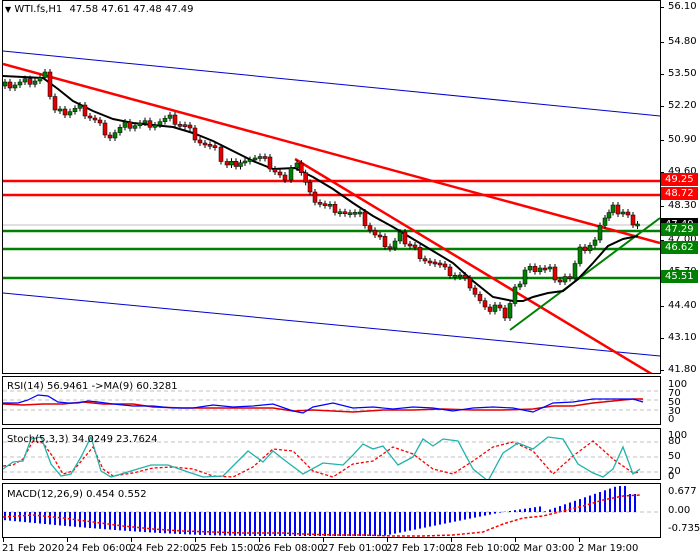 Image resolution: width=700 pixels, height=560 pixels. I want to click on rsi-chart-svg, so click(331, 402).